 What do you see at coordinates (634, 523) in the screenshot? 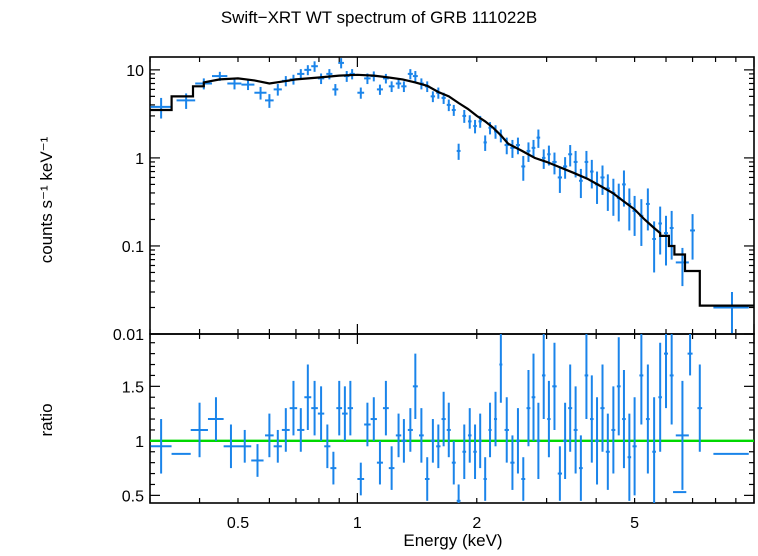
I see `x-tick-label: 5` at bounding box center [634, 523].